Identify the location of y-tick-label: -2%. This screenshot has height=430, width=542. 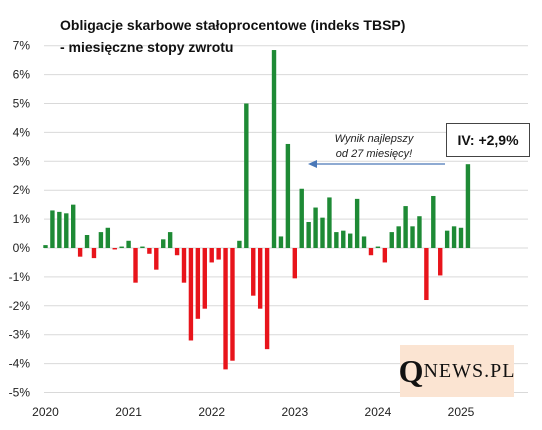
(20, 306).